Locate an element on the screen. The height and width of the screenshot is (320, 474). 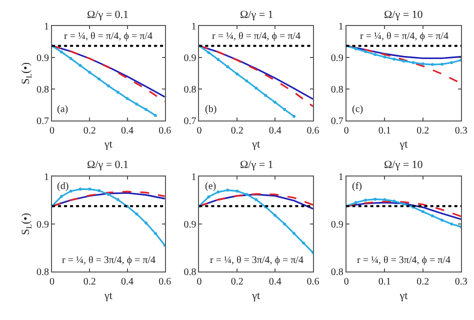
annotation: (e) is located at coordinates (210, 186).